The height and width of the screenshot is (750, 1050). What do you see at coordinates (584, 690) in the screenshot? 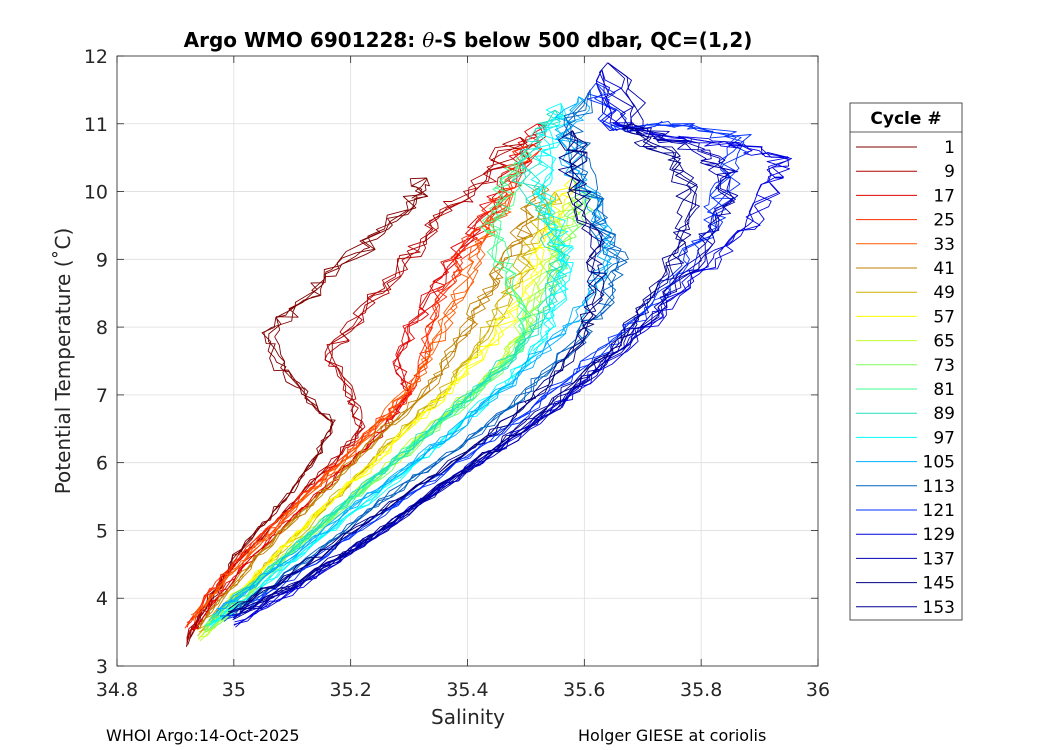
I see `x-tick-label: 35.6` at bounding box center [584, 690].